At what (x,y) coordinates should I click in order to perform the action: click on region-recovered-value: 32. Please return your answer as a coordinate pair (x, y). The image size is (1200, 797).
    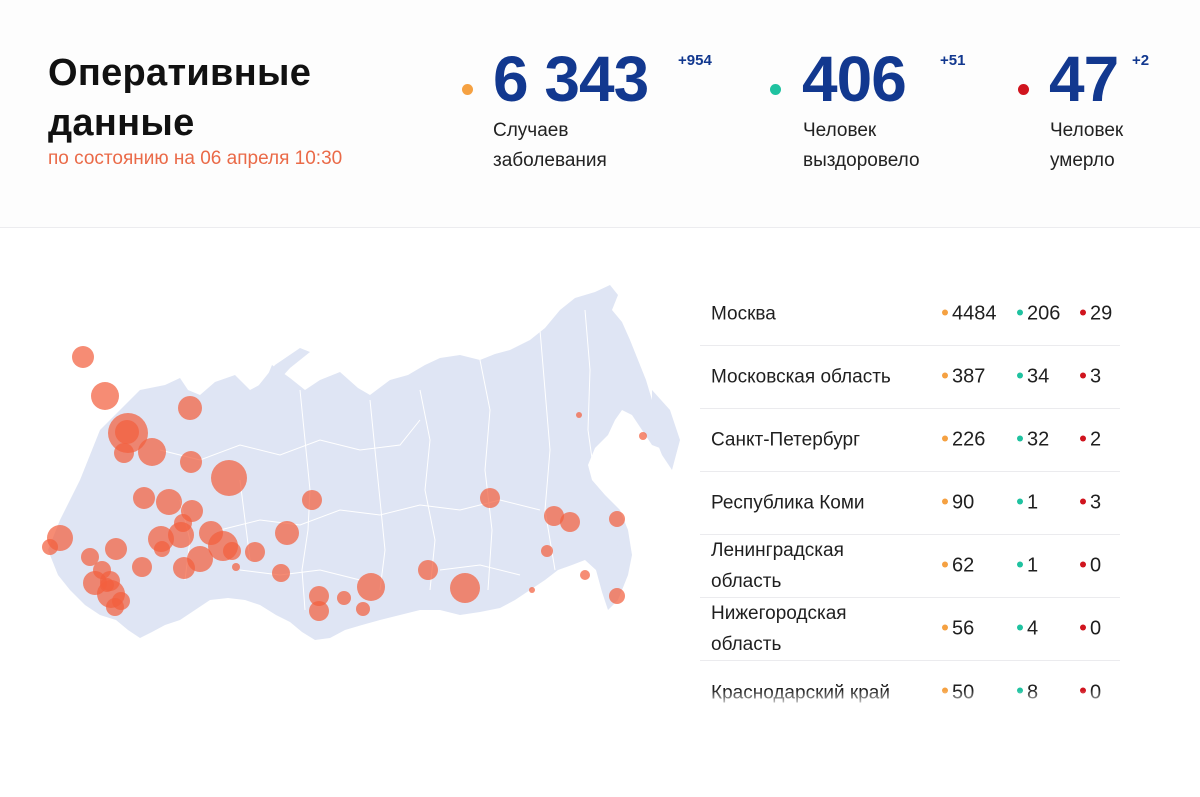
    Looking at the image, I should click on (1038, 439).